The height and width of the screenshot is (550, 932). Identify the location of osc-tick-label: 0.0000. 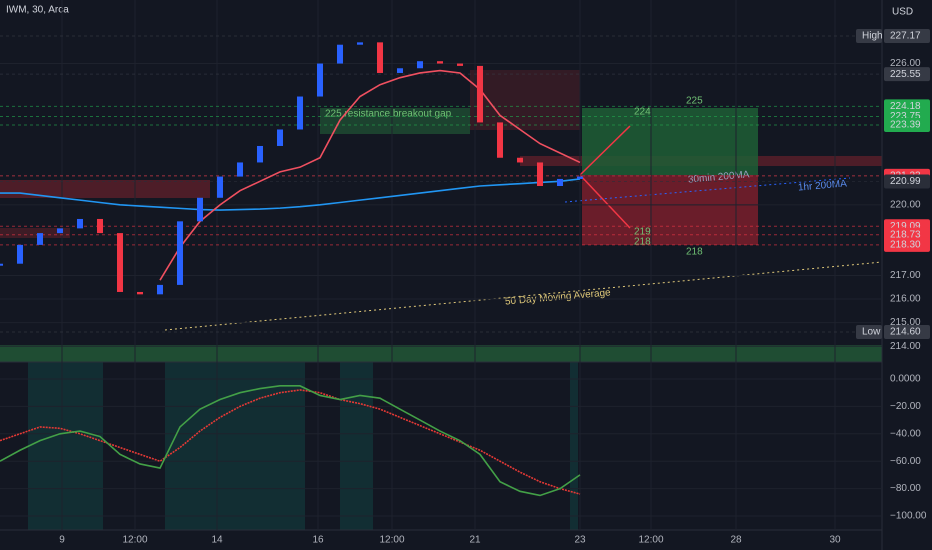
(905, 379).